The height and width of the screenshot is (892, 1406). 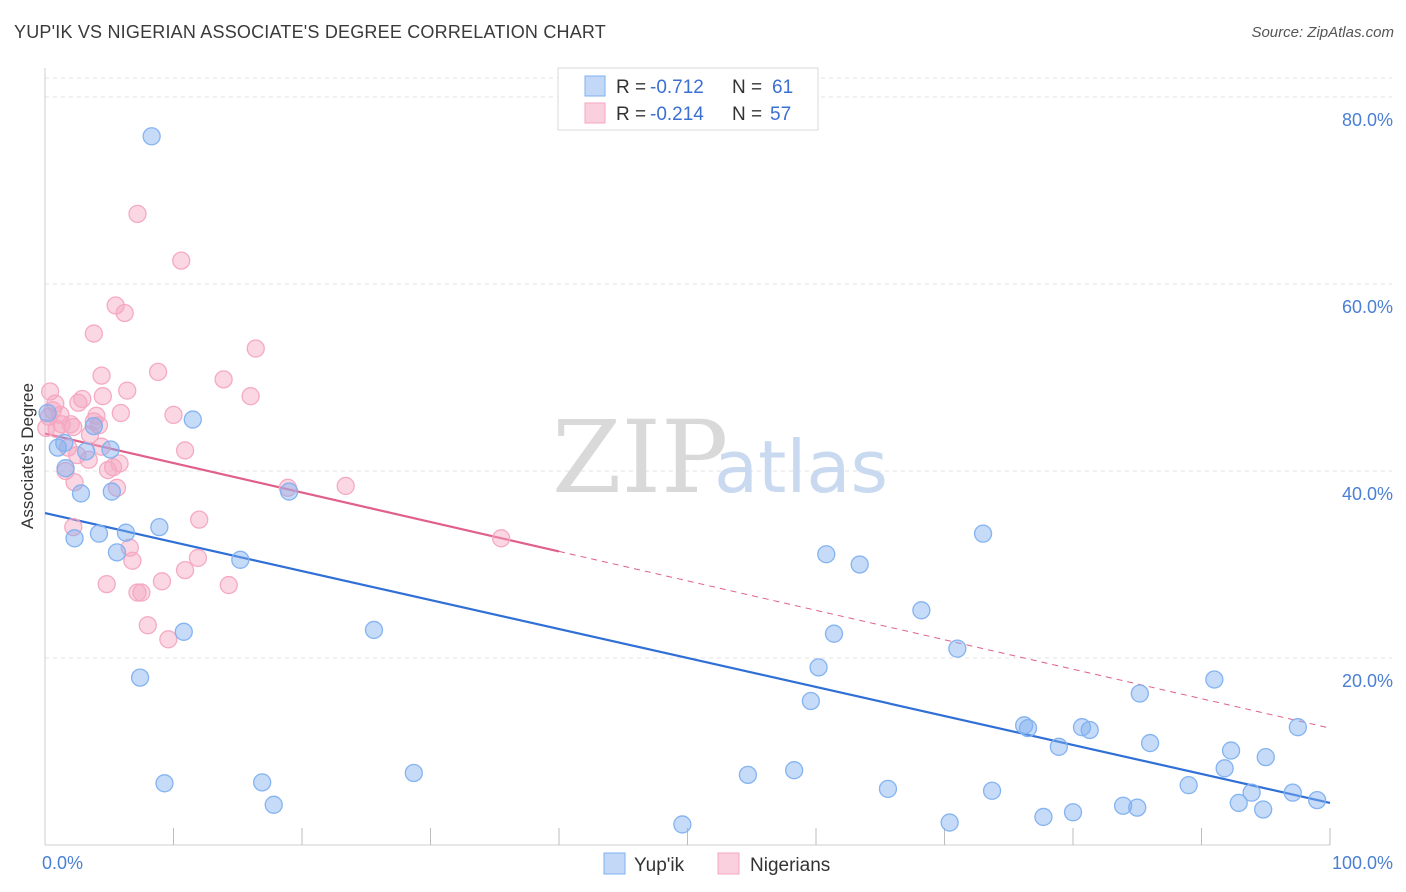 I want to click on legend-r-label-nigerians: R =, so click(x=631, y=114).